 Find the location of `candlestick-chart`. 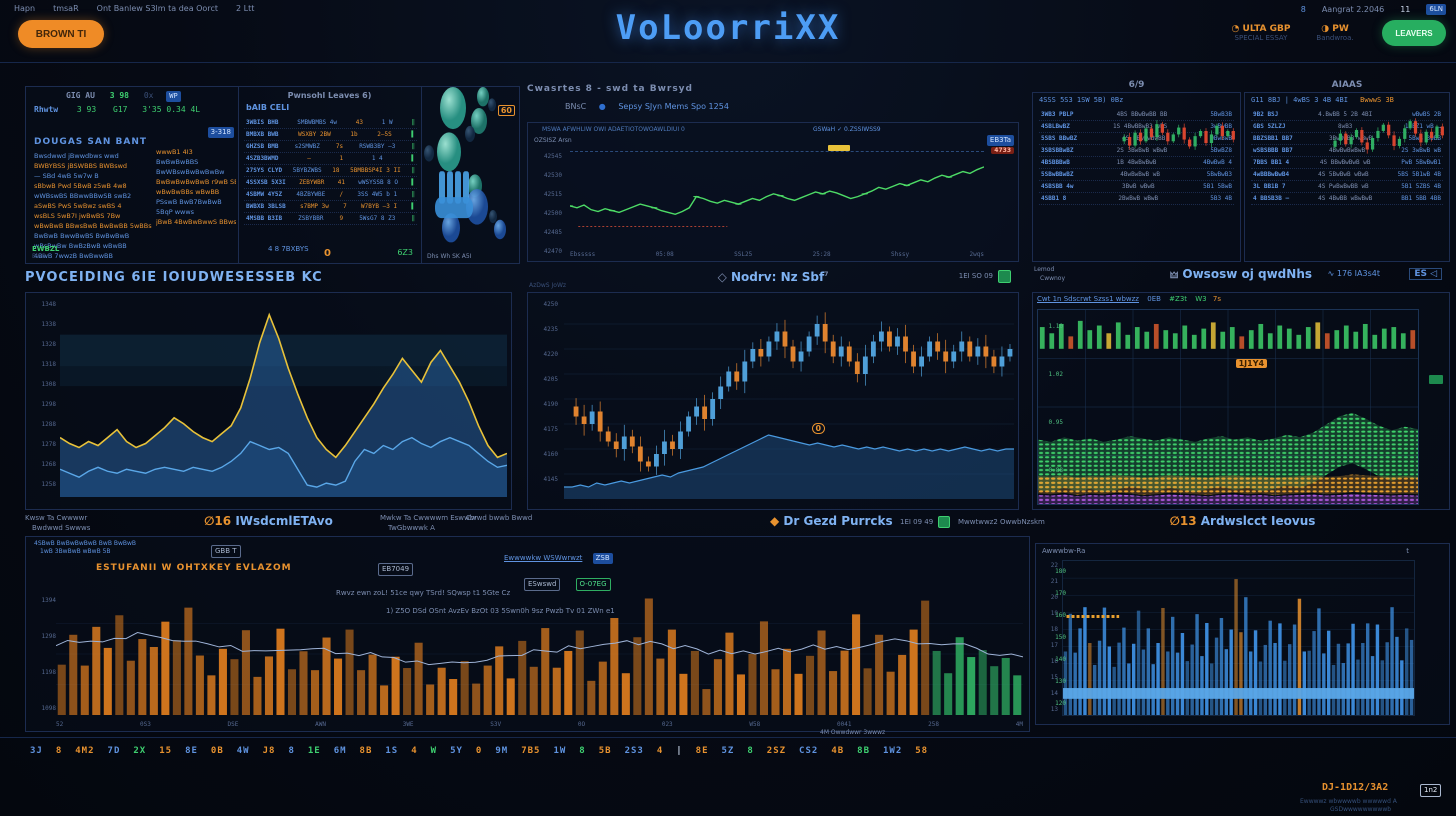

candlestick-chart is located at coordinates (789, 399).